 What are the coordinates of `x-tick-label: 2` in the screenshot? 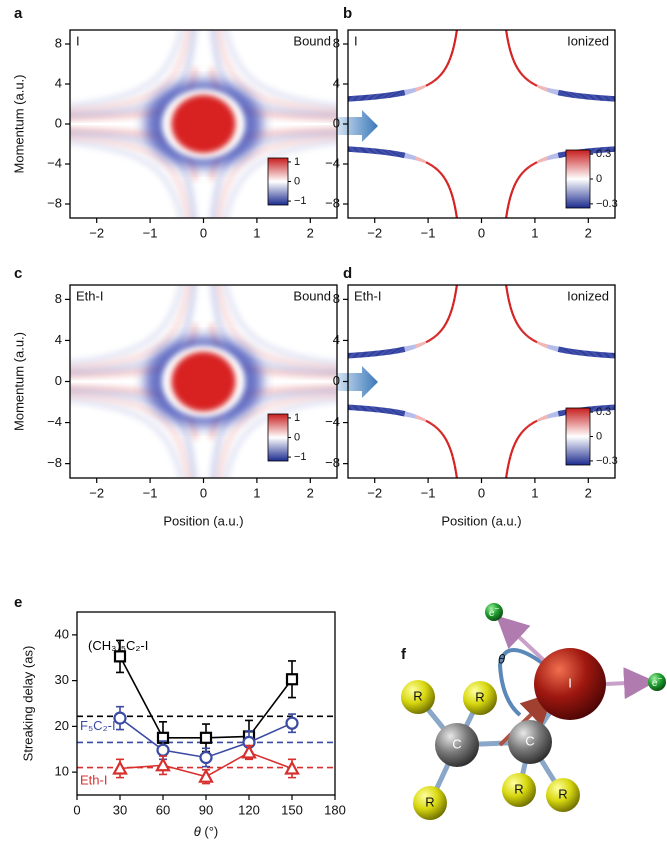 It's located at (588, 492).